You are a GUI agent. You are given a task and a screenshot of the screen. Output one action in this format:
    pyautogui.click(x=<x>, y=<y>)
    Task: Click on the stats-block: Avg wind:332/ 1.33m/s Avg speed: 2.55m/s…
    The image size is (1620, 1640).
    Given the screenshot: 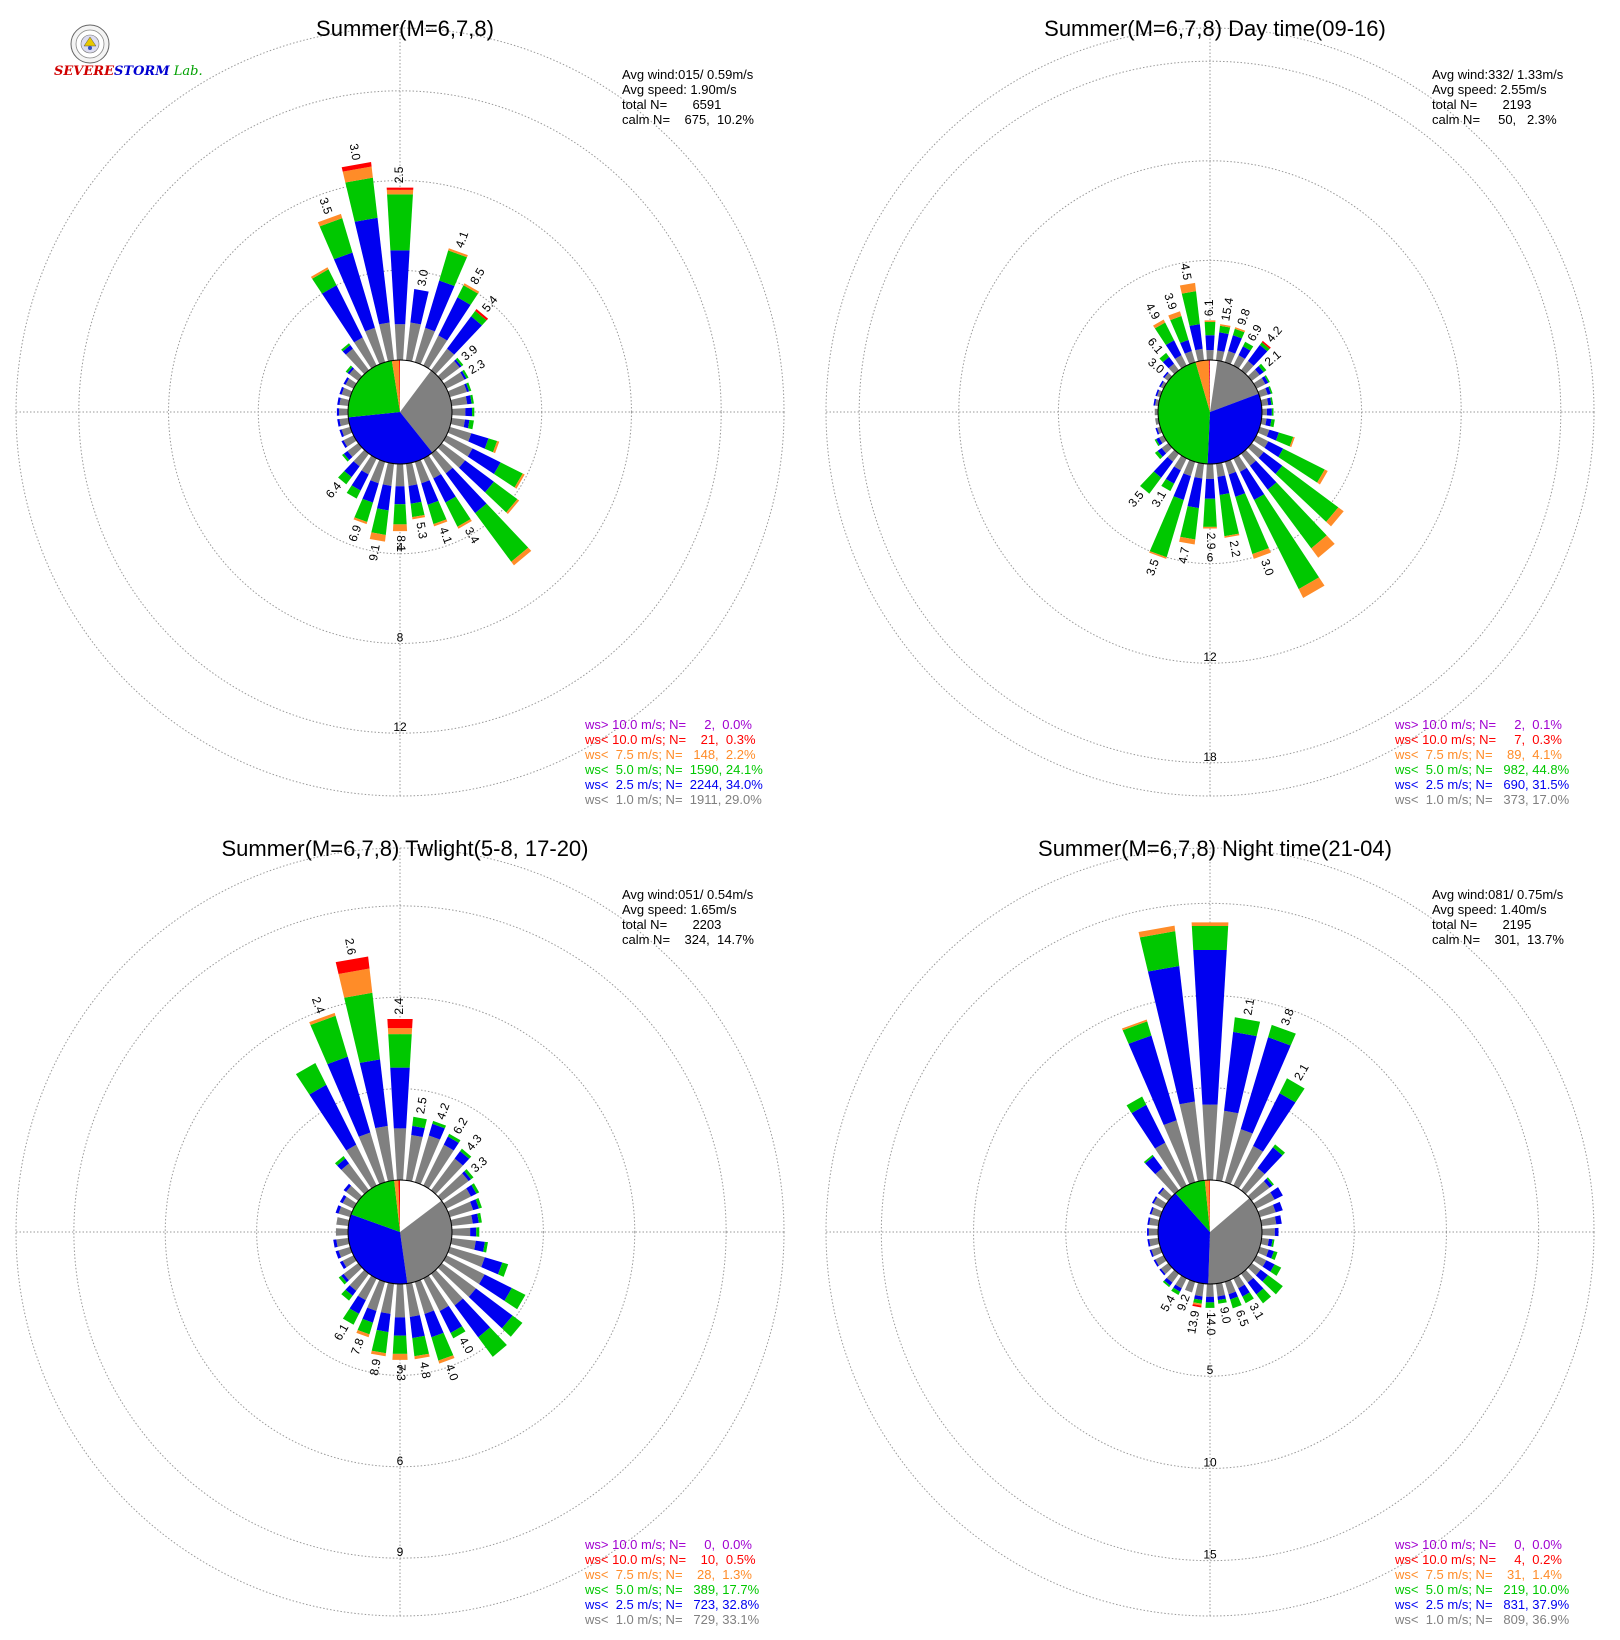 What is the action you would take?
    pyautogui.click(x=1497, y=97)
    